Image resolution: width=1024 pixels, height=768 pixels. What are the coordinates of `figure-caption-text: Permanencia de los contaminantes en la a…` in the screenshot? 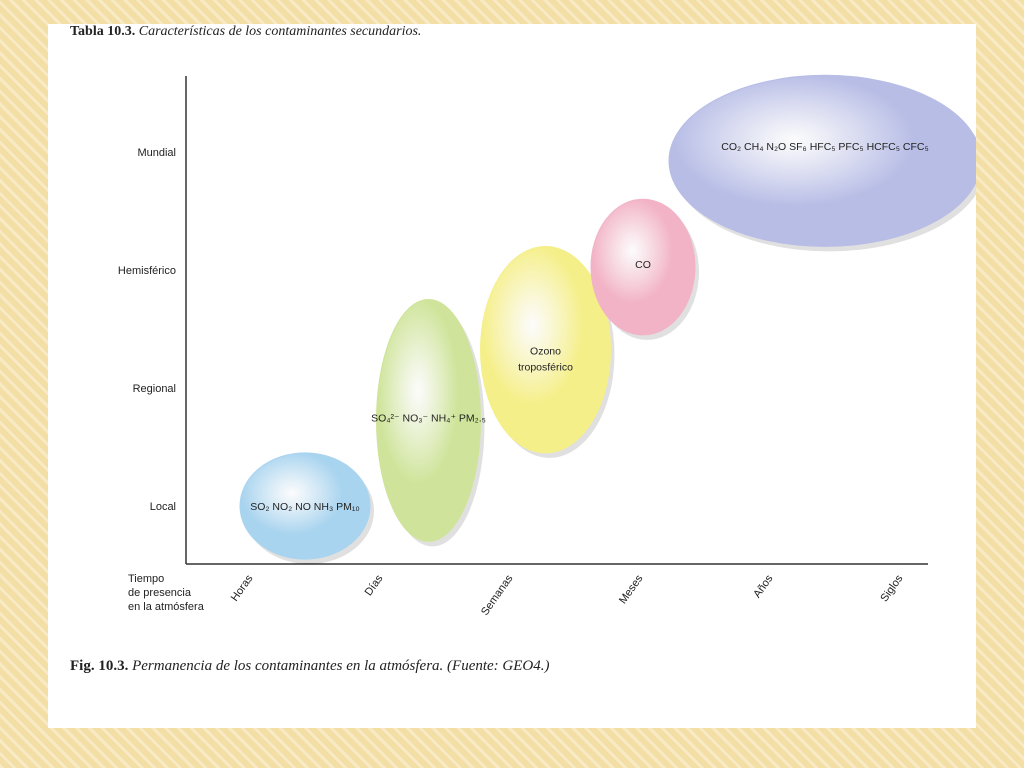 It's located at (341, 666).